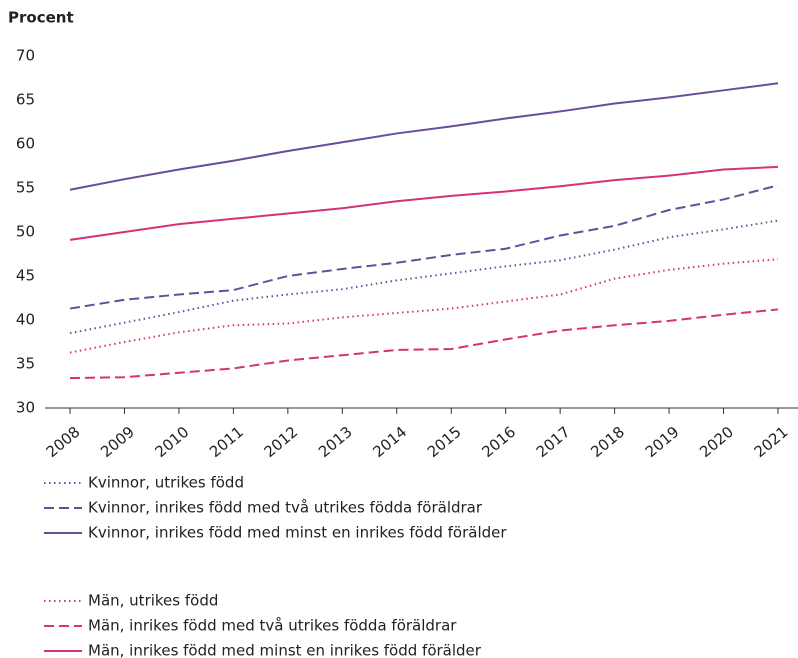 This screenshot has width=798, height=658. What do you see at coordinates (553, 442) in the screenshot?
I see `x-tick-label: 2017` at bounding box center [553, 442].